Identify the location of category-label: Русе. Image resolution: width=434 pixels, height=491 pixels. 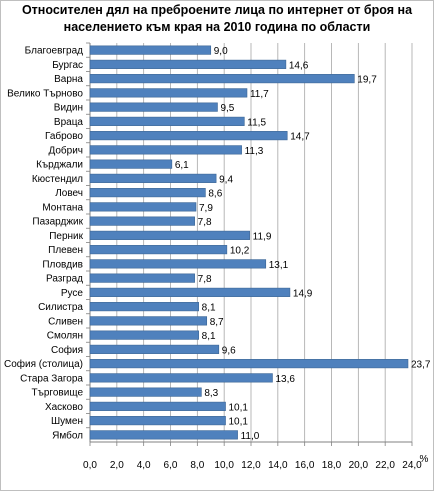
(72, 293).